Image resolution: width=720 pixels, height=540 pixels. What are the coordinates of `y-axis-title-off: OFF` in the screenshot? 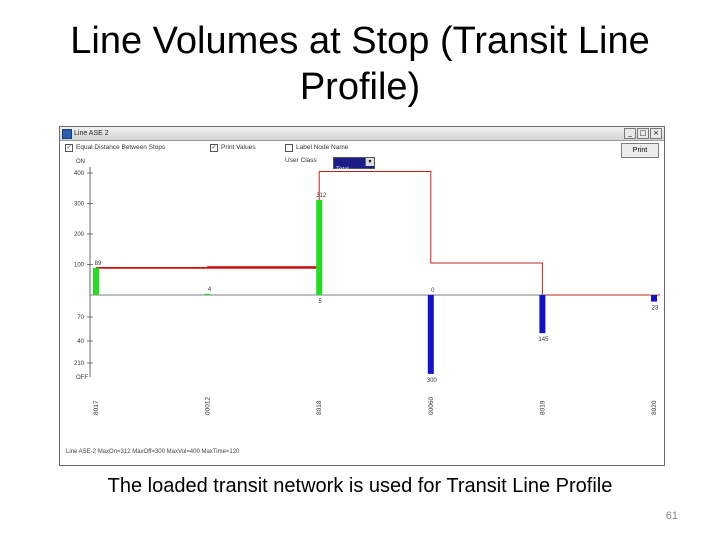 It's located at (82, 378).